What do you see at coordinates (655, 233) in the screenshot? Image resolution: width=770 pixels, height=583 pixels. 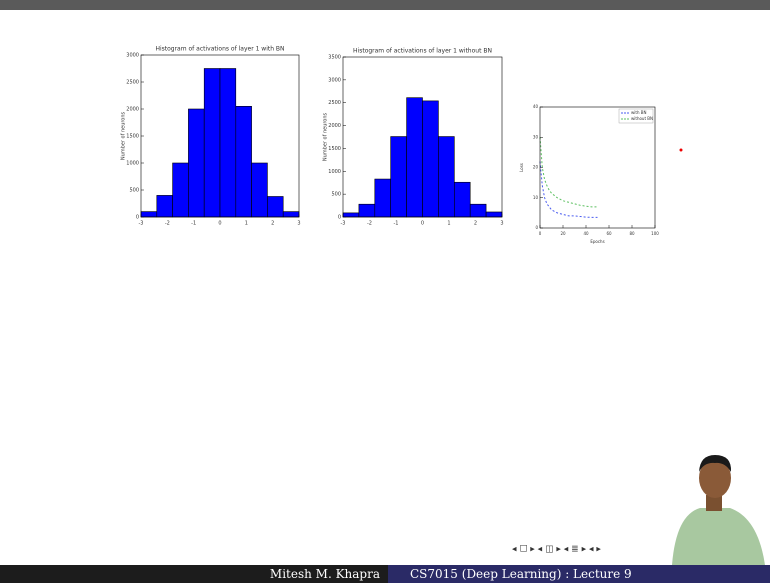 I see `x-tick-label: 100` at bounding box center [655, 233].